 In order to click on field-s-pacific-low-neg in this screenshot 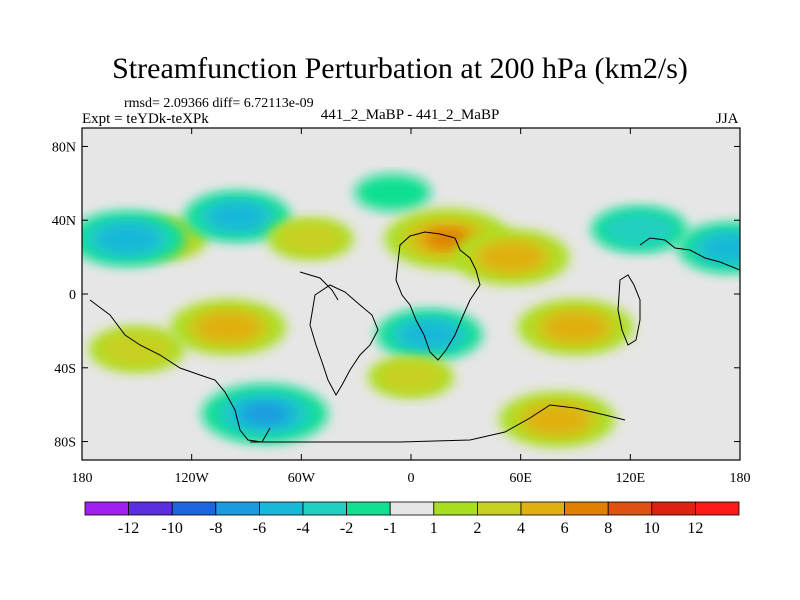, I will do `click(136, 349)`.